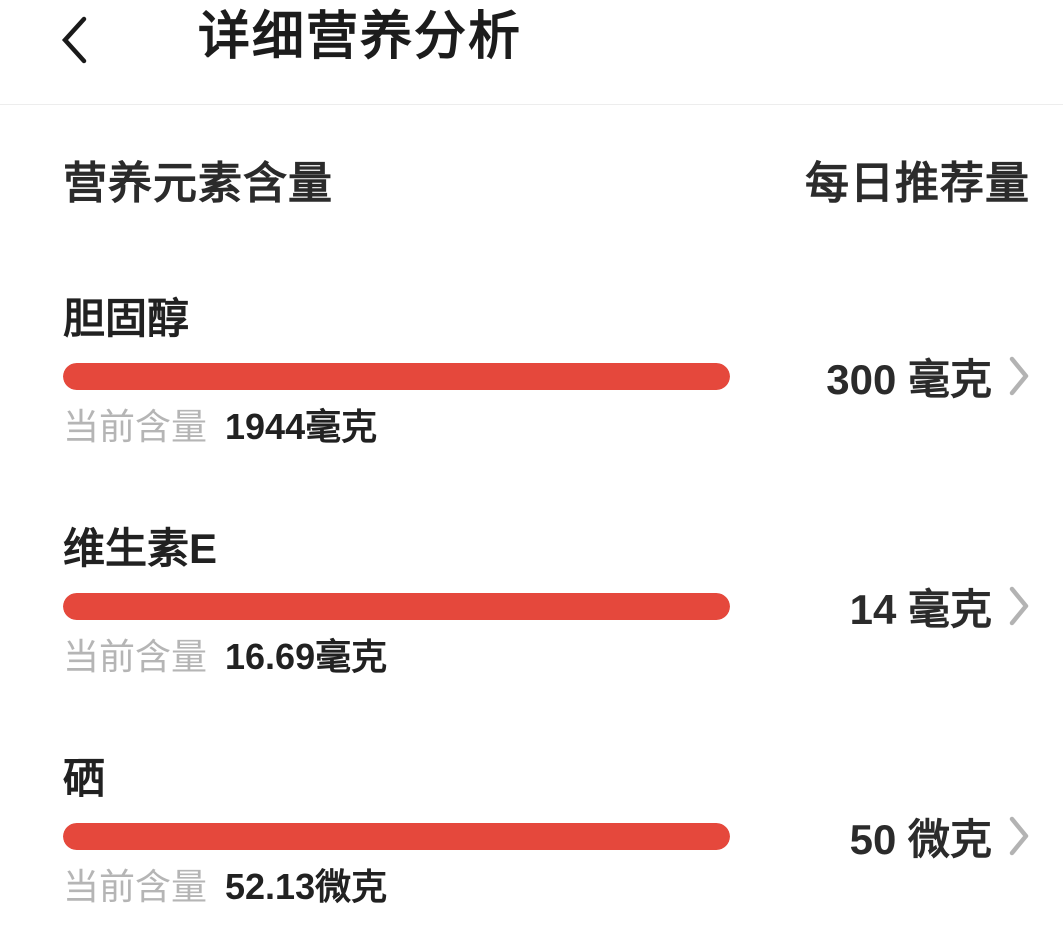  I want to click on daily-recommended: 14 毫克, so click(940, 606).